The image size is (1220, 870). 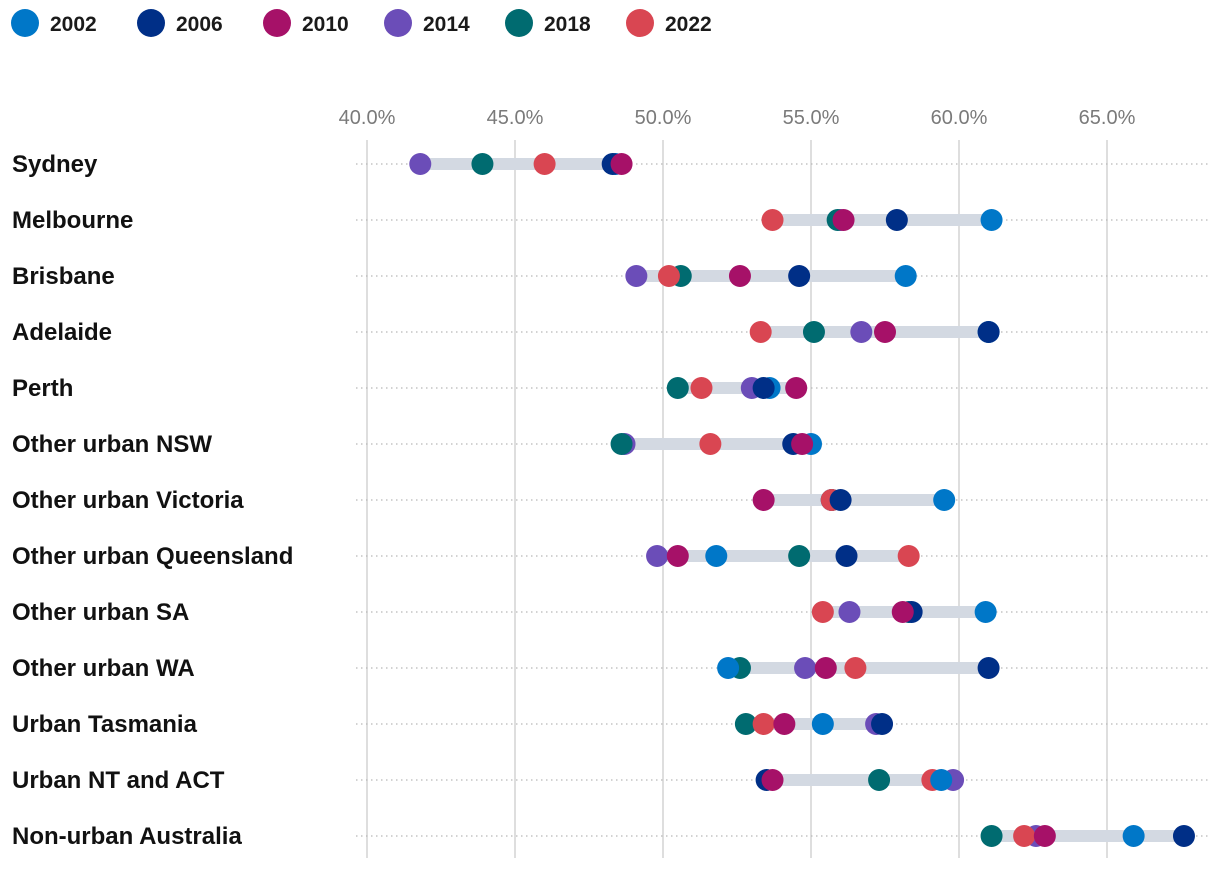 What do you see at coordinates (398, 23) in the screenshot?
I see `legend-marker-2014` at bounding box center [398, 23].